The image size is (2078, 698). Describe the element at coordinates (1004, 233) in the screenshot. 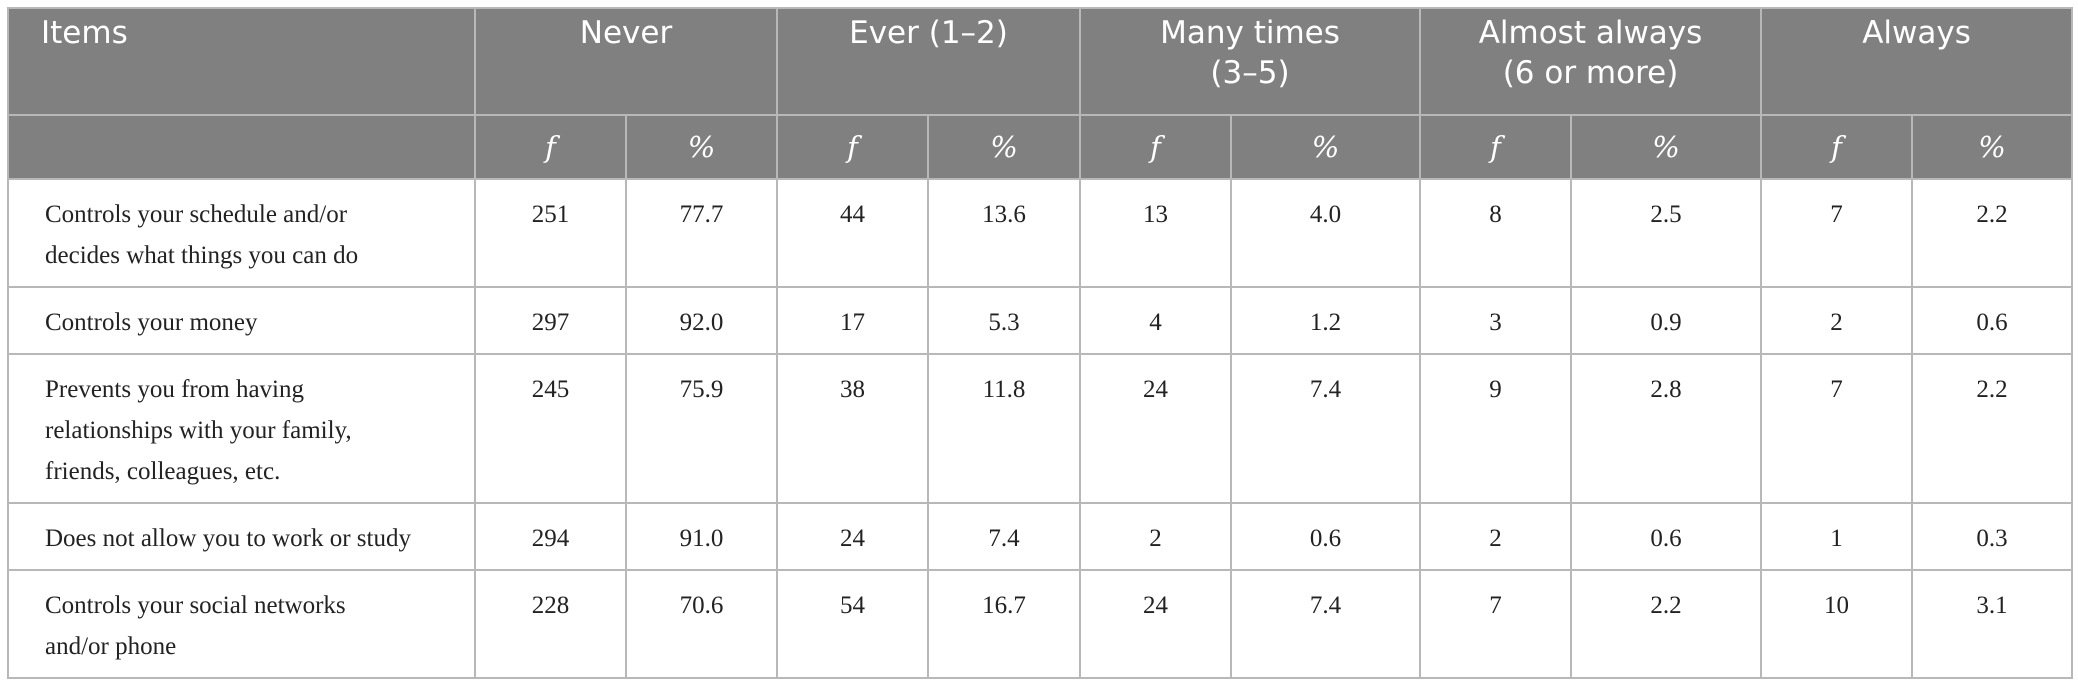

I see `value-cell: 13.6` at that location.